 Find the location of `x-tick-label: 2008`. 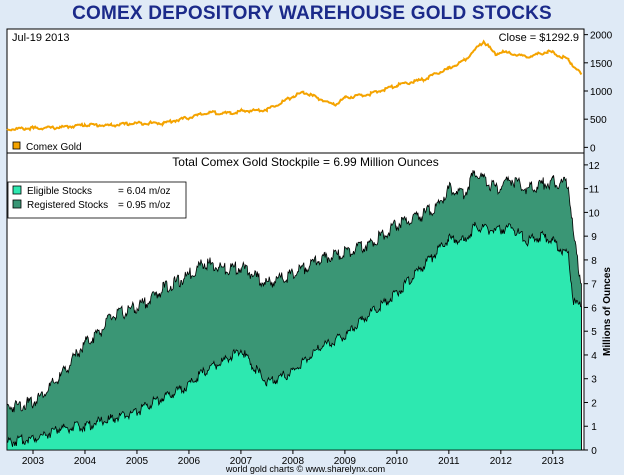

x-tick-label: 2008 is located at coordinates (293, 461).